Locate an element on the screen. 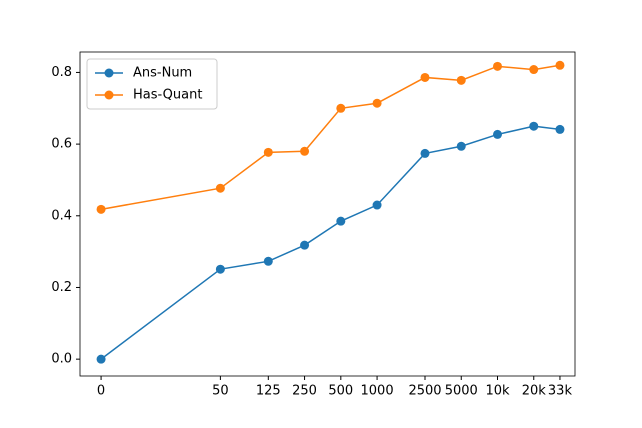 Image resolution: width=642 pixels, height=428 pixels. x-tick-label: 5000 is located at coordinates (461, 391).